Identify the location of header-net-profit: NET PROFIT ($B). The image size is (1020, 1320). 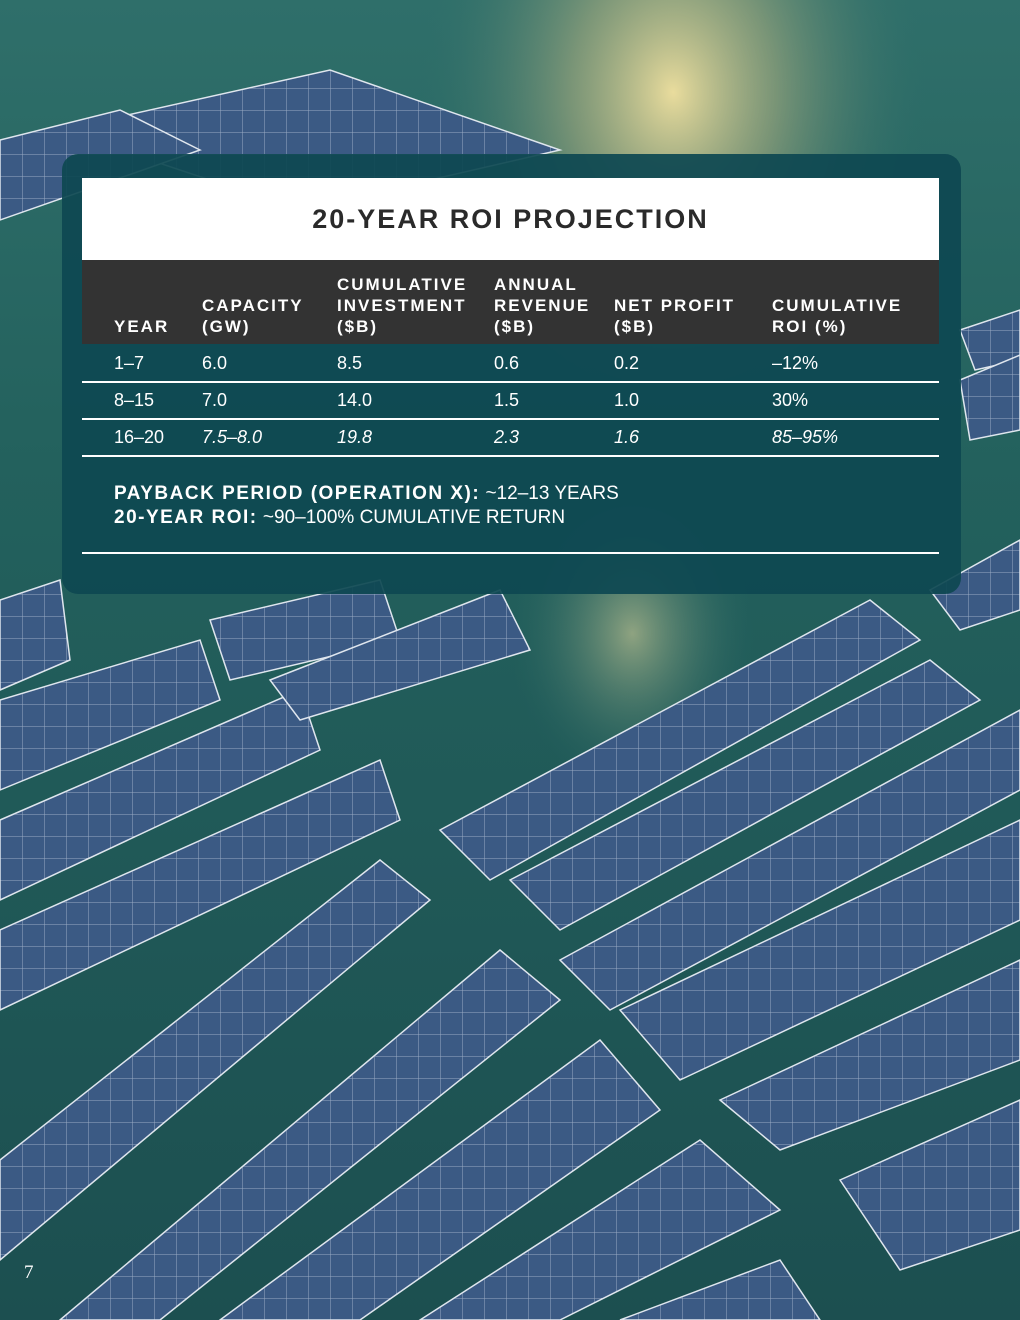
(675, 316).